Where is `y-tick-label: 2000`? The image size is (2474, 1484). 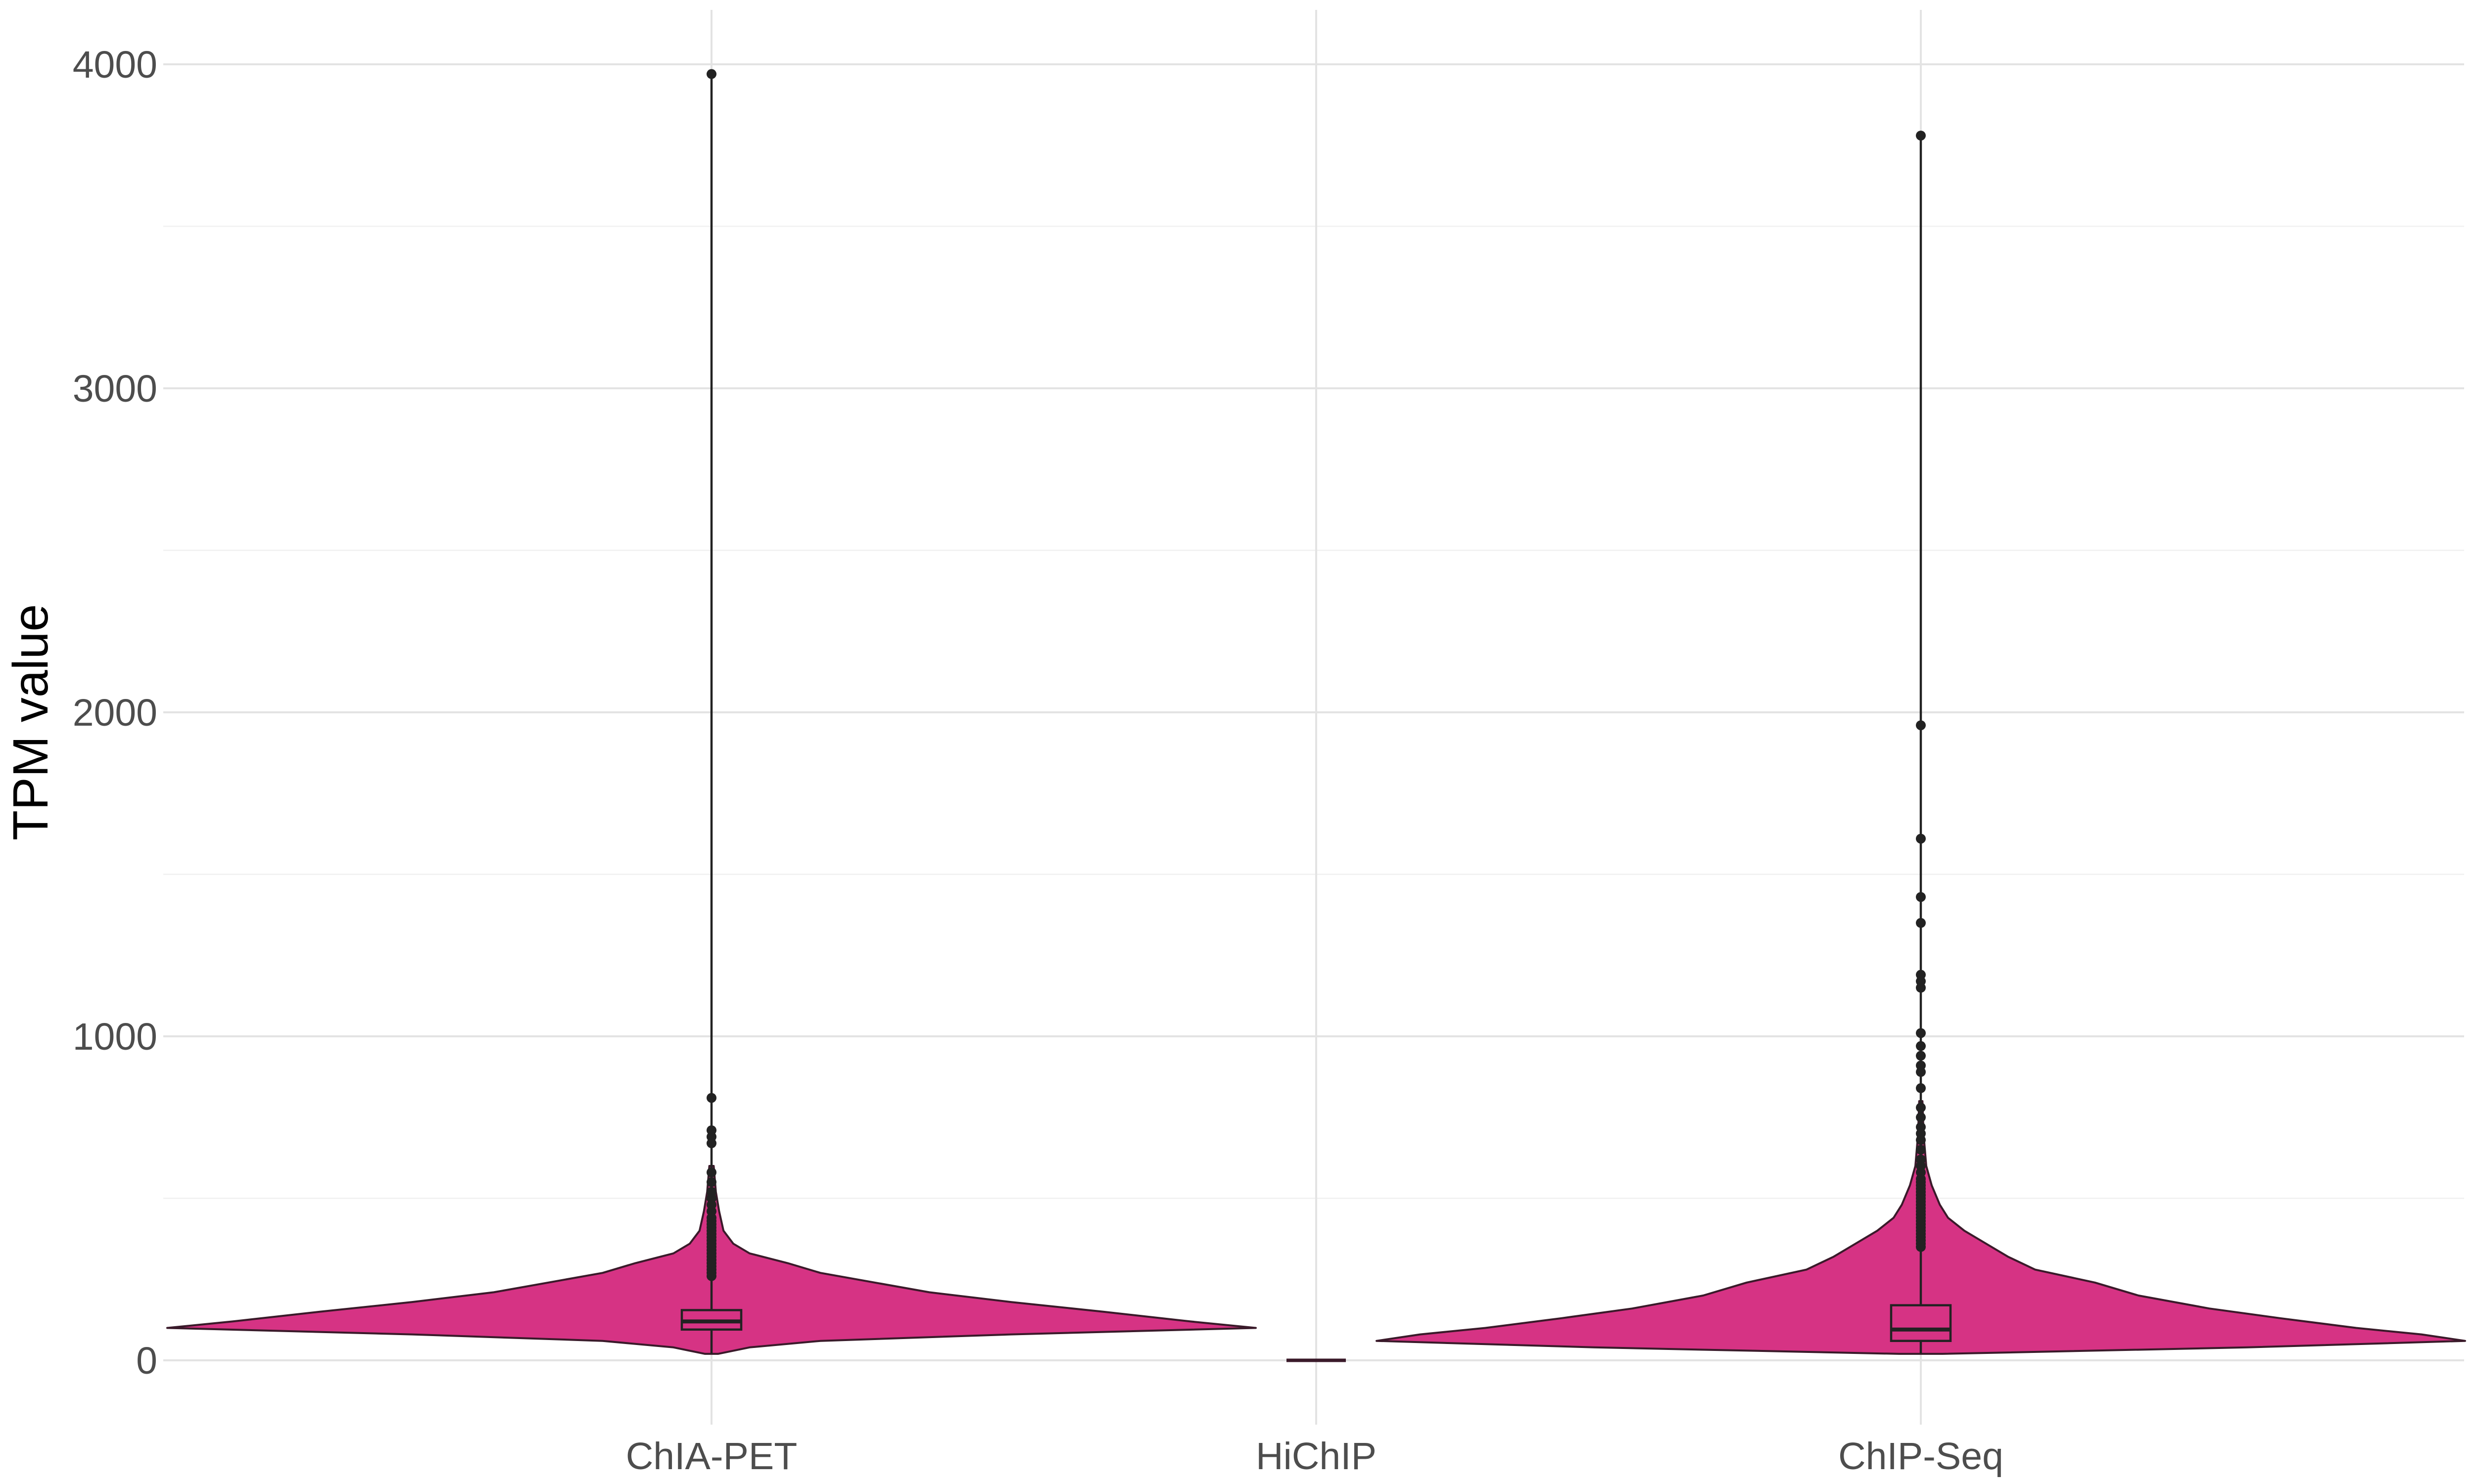
y-tick-label: 2000 is located at coordinates (115, 713).